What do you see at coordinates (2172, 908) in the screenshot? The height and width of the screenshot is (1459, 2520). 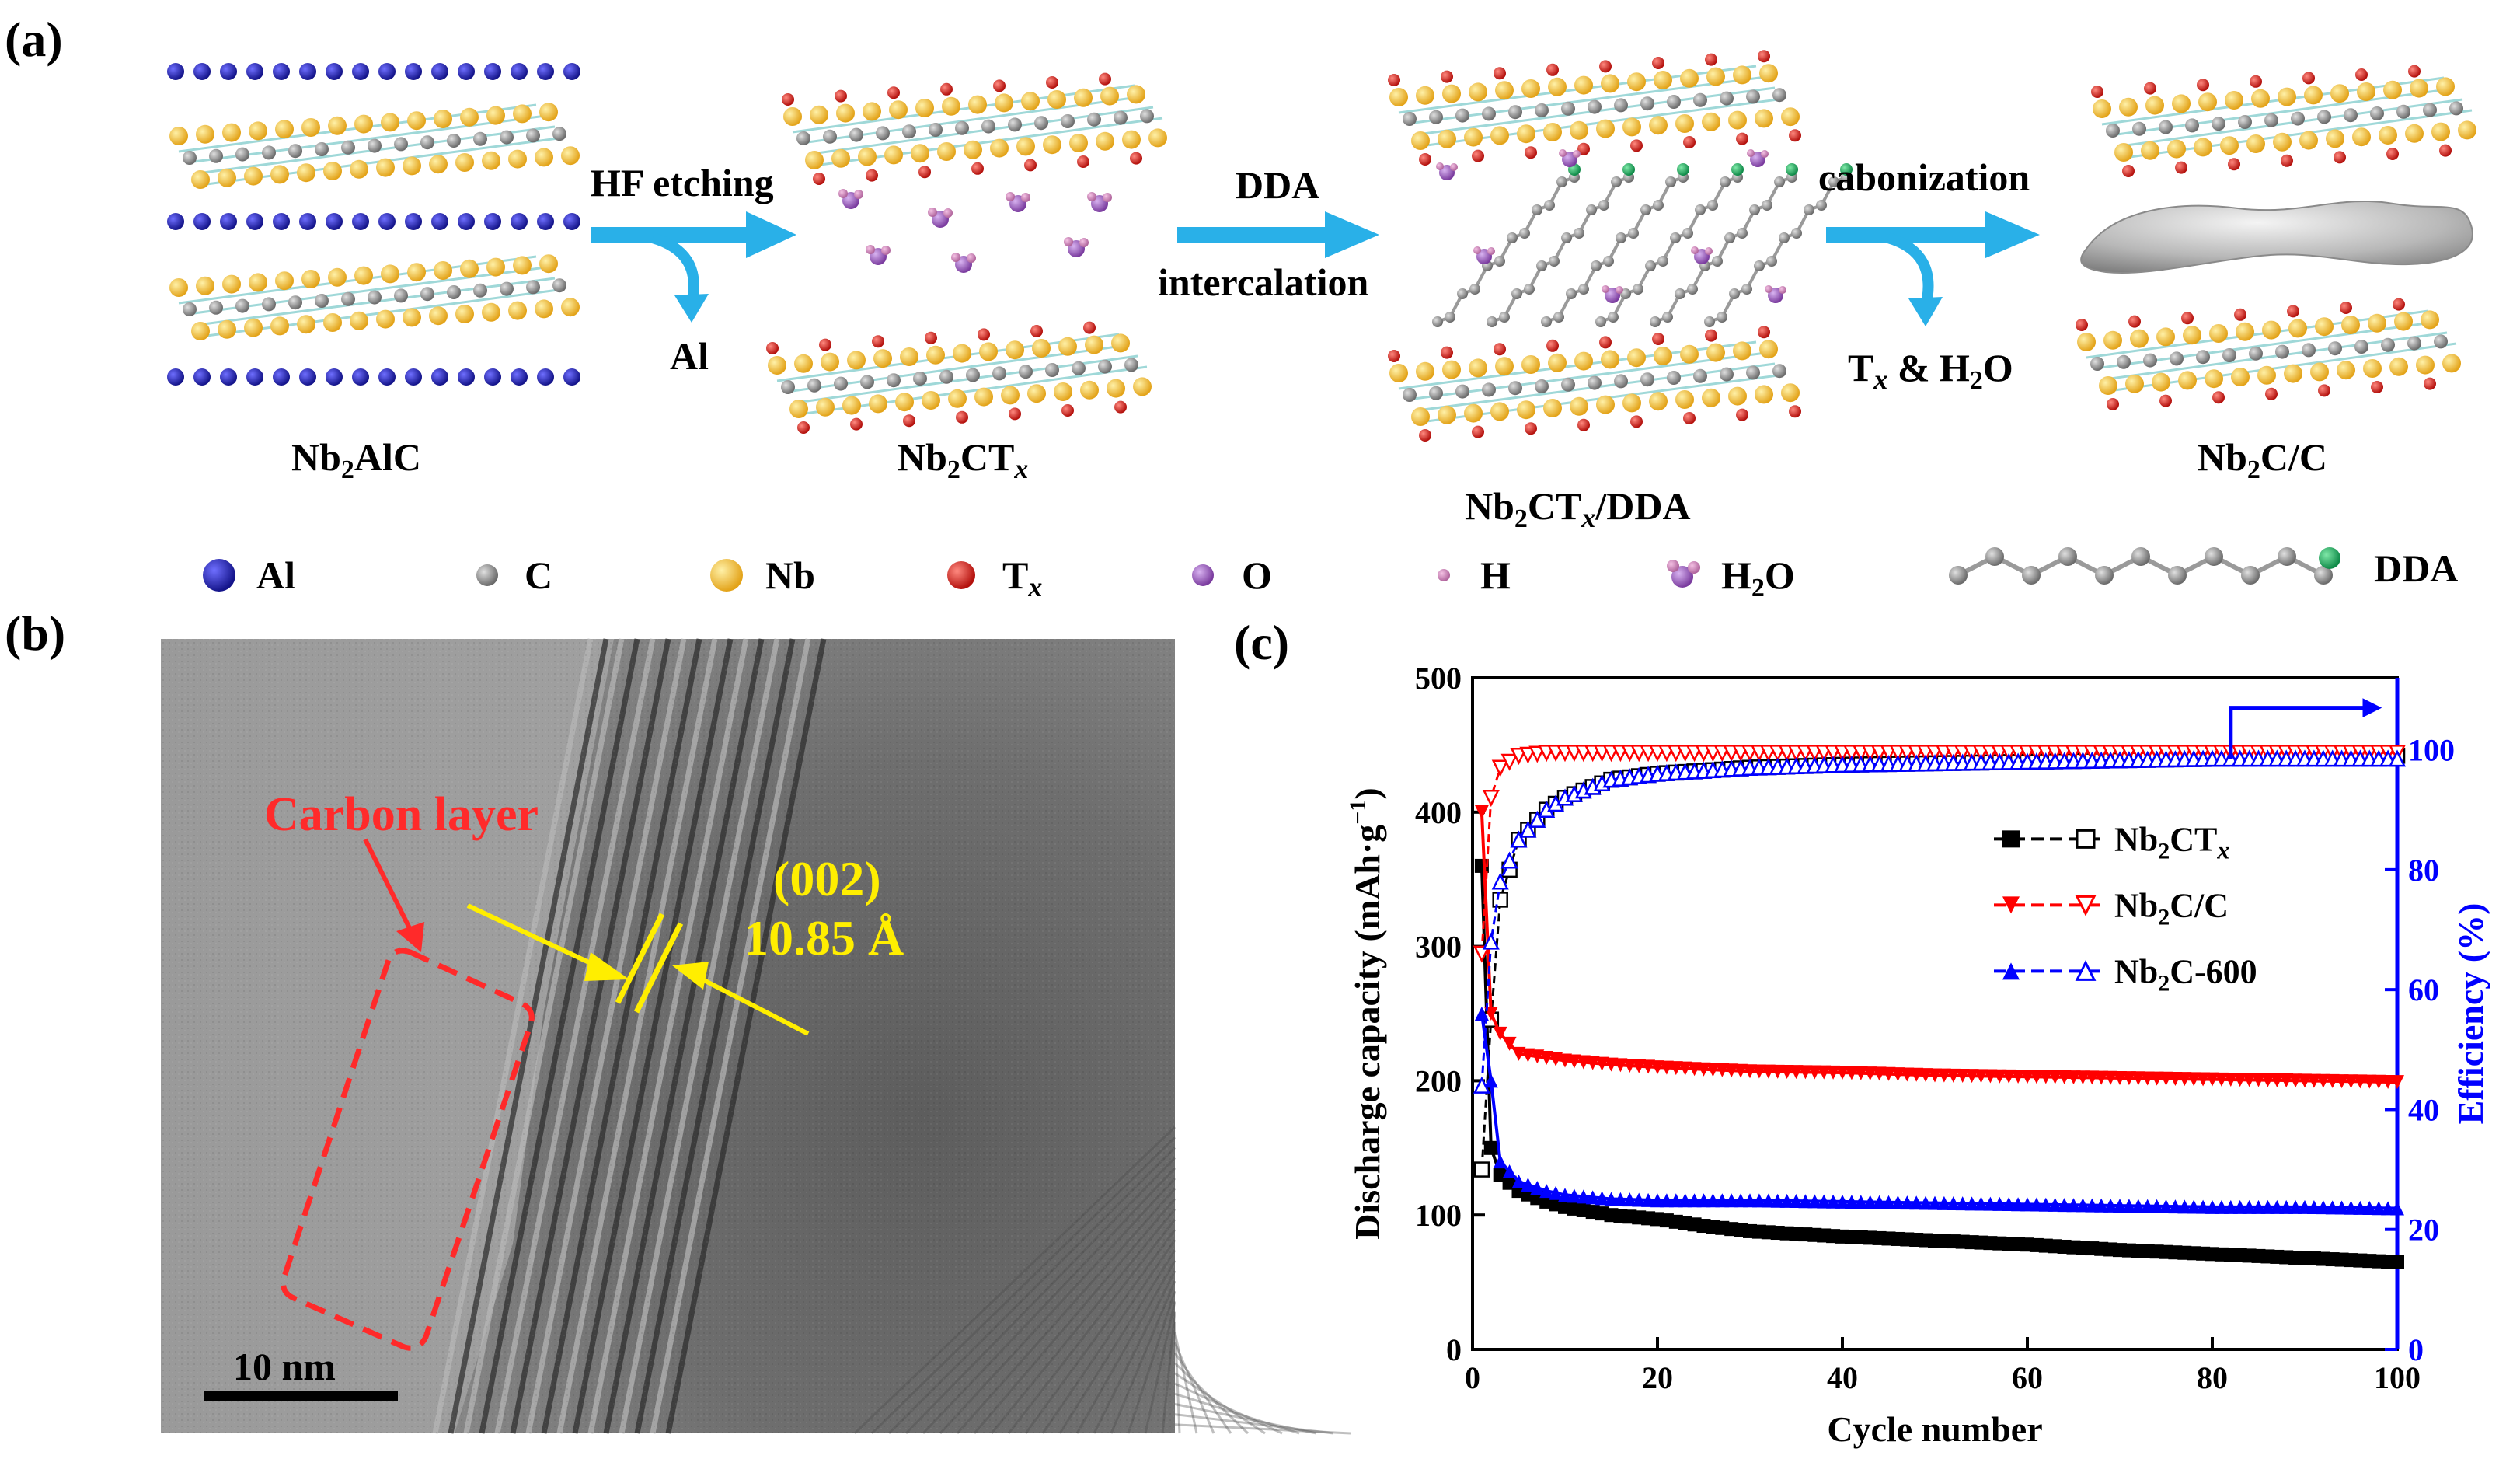 I see `legend-label: Nb2C/C` at bounding box center [2172, 908].